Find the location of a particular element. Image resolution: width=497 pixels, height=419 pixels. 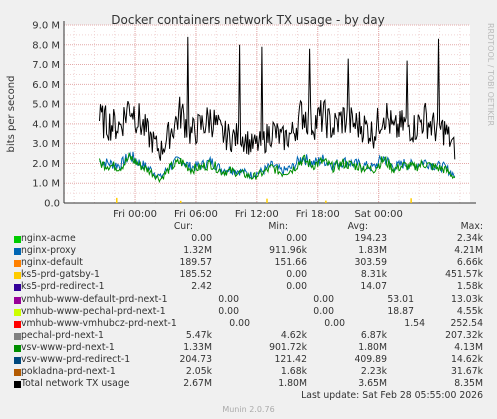

legend-value: 53.01 is located at coordinates (400, 299).